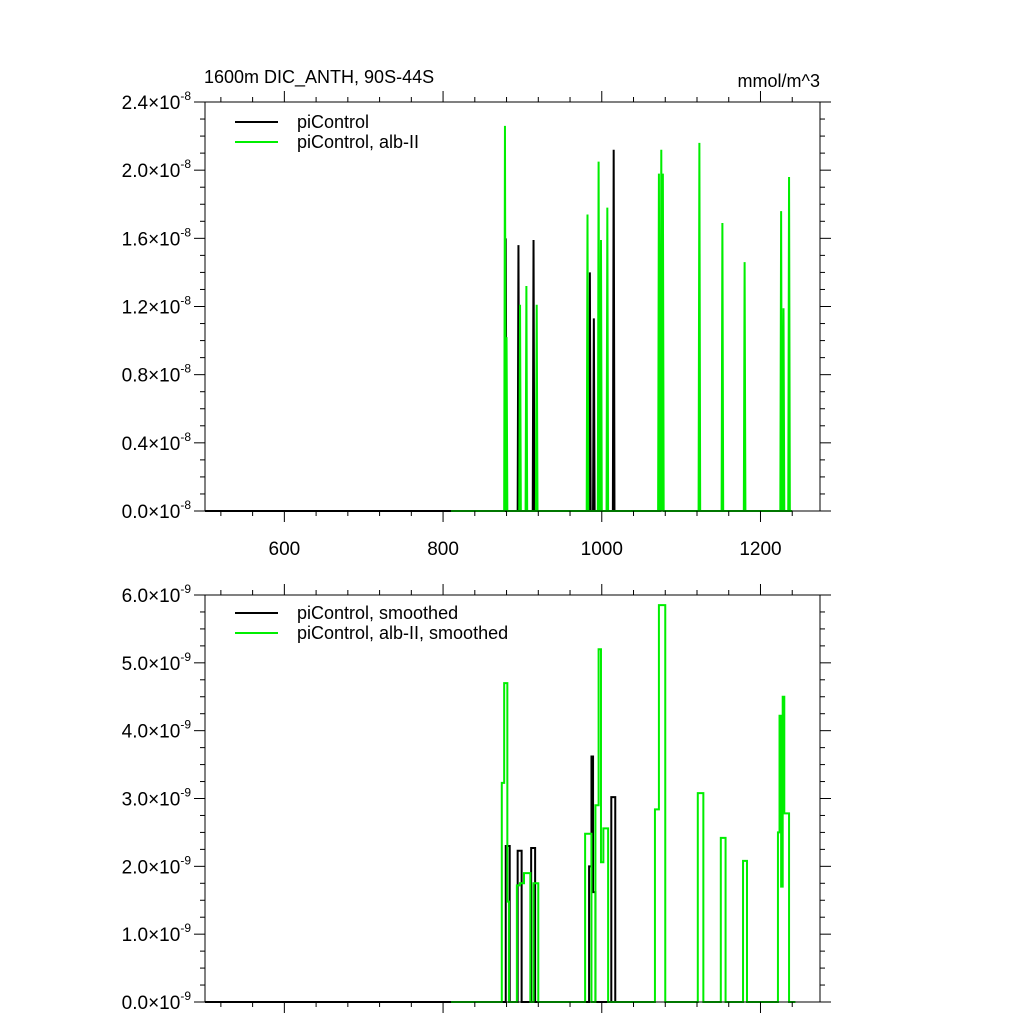 The width and height of the screenshot is (1024, 1024). What do you see at coordinates (779, 81) in the screenshot?
I see `top-panel-title-right: mmol/m^3` at bounding box center [779, 81].